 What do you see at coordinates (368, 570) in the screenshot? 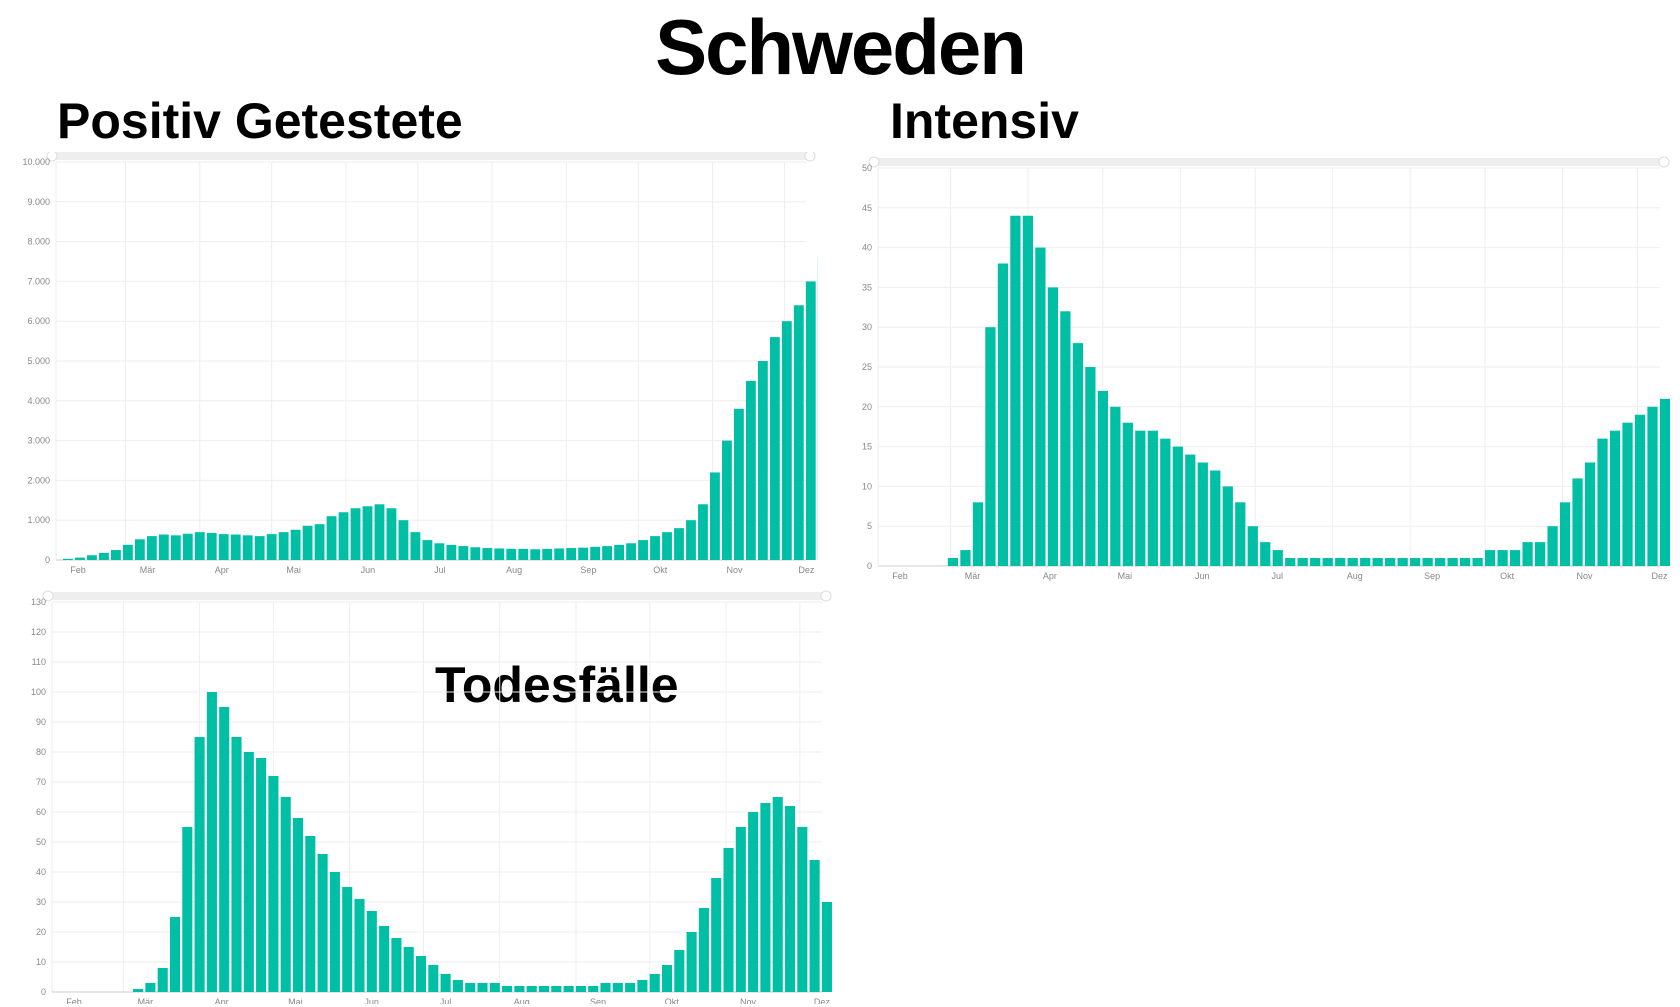
I see `x-tick-label: Jun` at bounding box center [368, 570].